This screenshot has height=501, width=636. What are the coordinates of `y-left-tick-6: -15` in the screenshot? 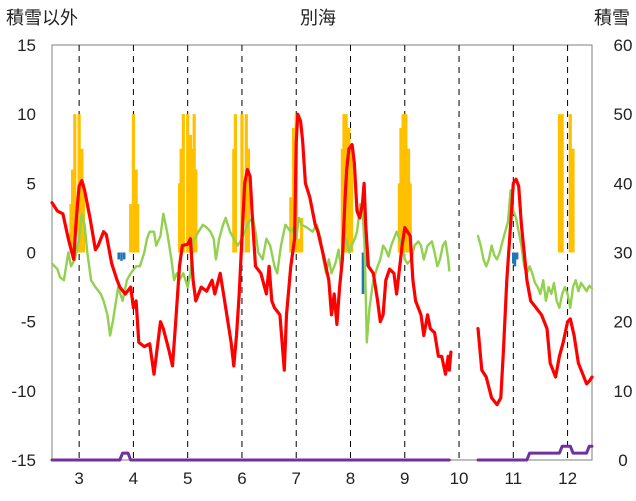 It's located at (23, 460).